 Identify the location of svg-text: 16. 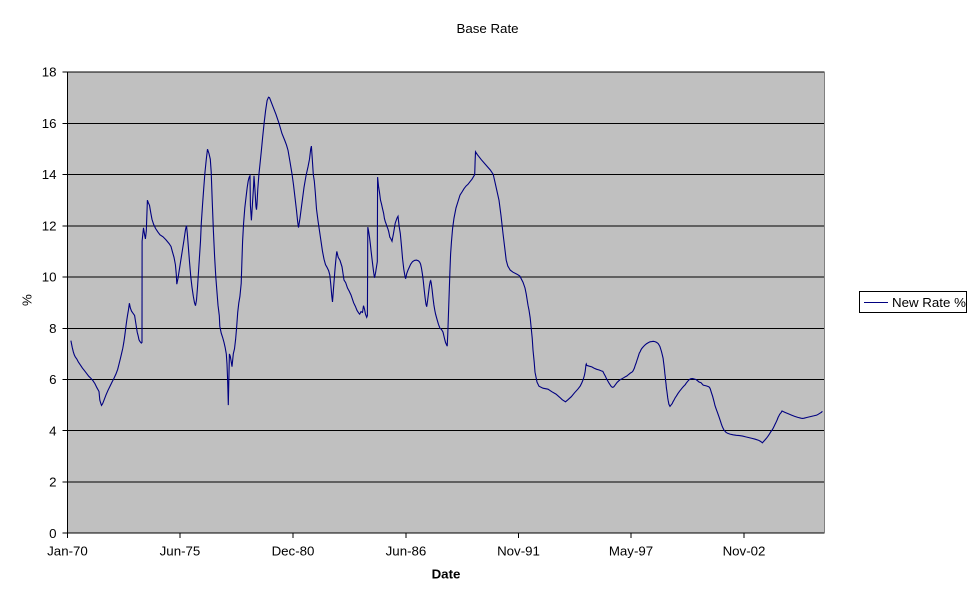
(49, 123).